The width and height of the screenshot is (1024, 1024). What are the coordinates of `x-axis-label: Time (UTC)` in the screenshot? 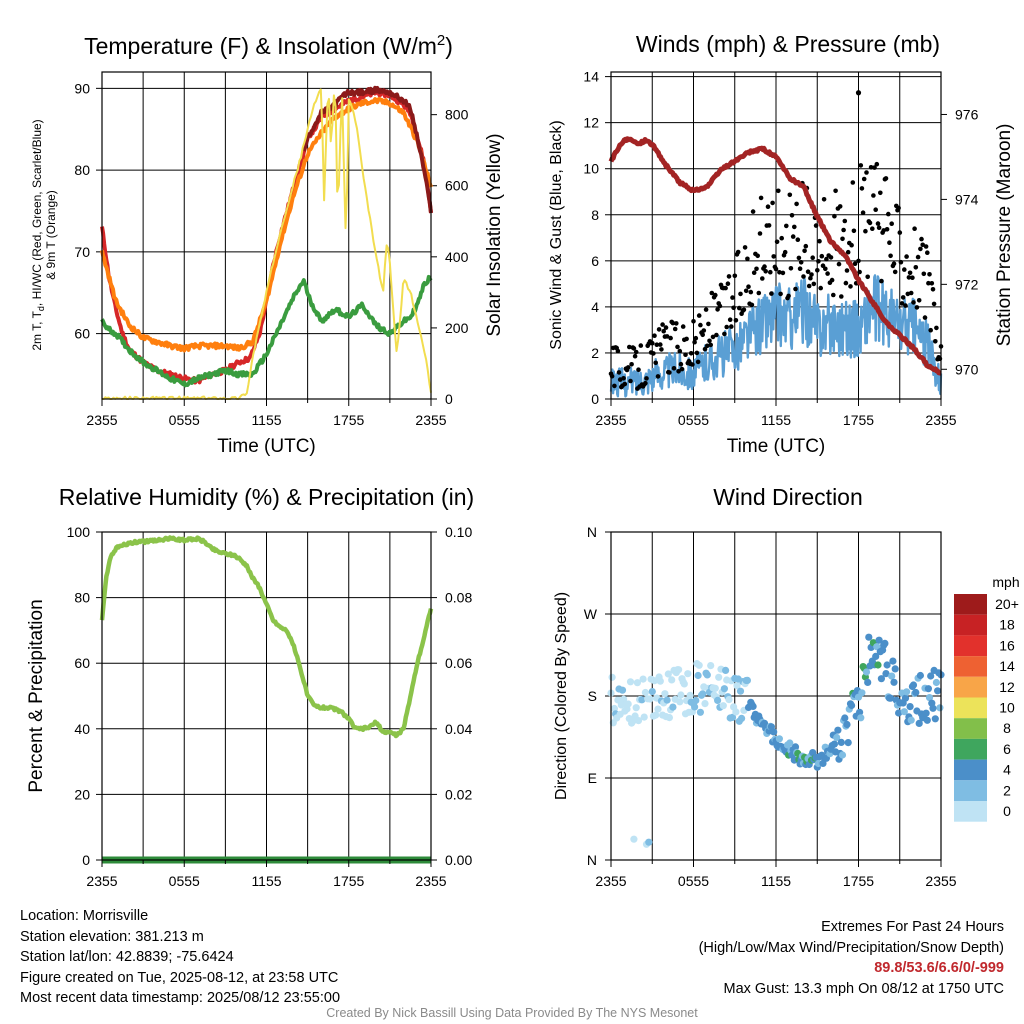 It's located at (266, 446).